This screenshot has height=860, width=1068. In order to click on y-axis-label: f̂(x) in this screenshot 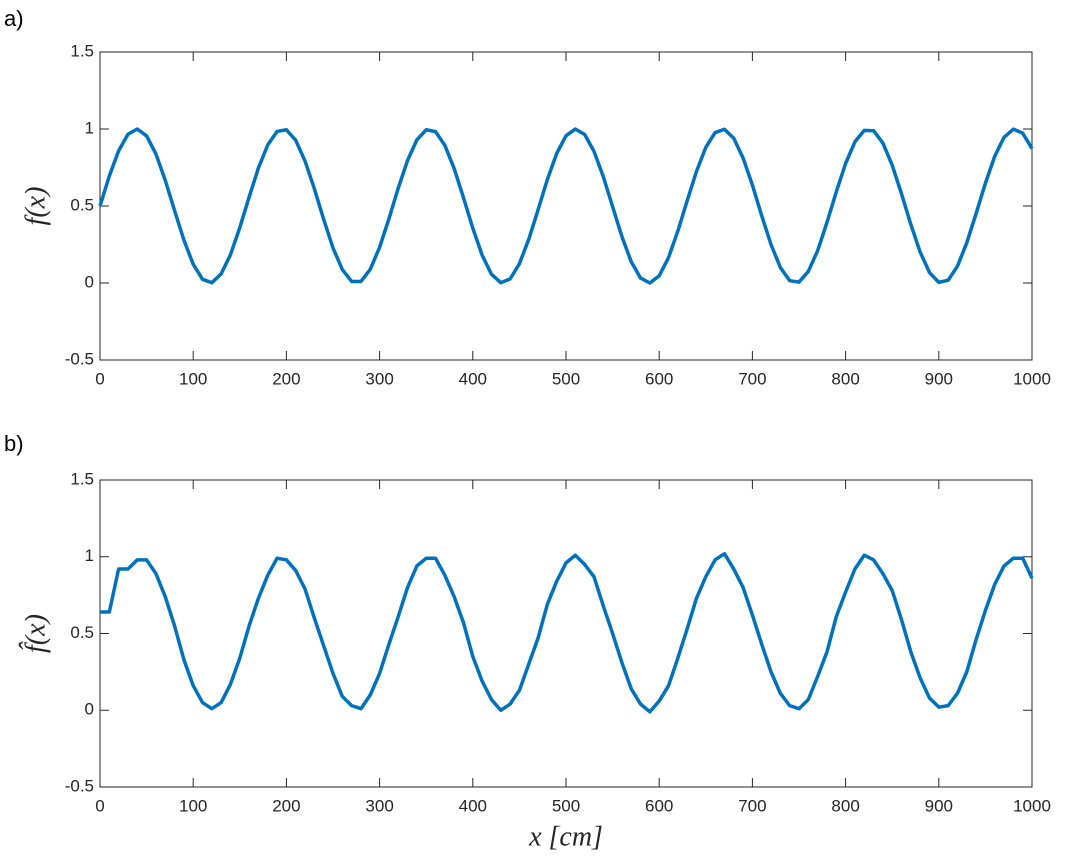, I will do `click(36, 633)`.